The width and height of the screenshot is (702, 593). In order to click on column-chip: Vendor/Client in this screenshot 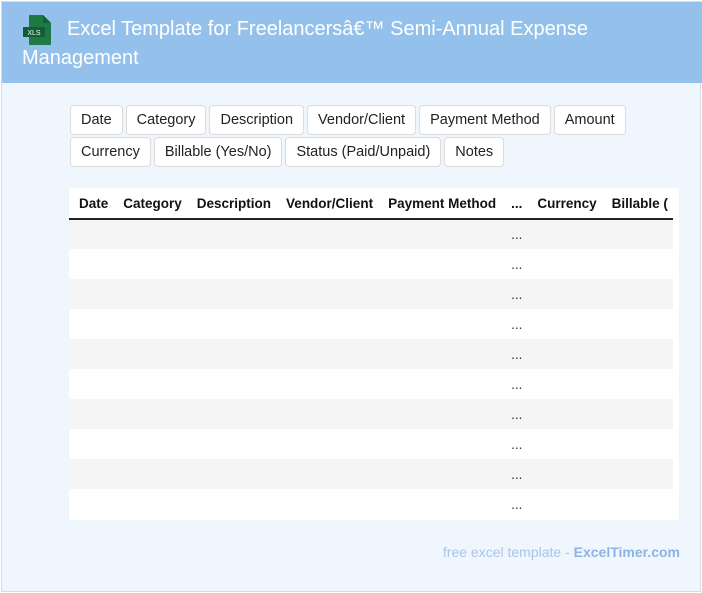, I will do `click(362, 120)`.